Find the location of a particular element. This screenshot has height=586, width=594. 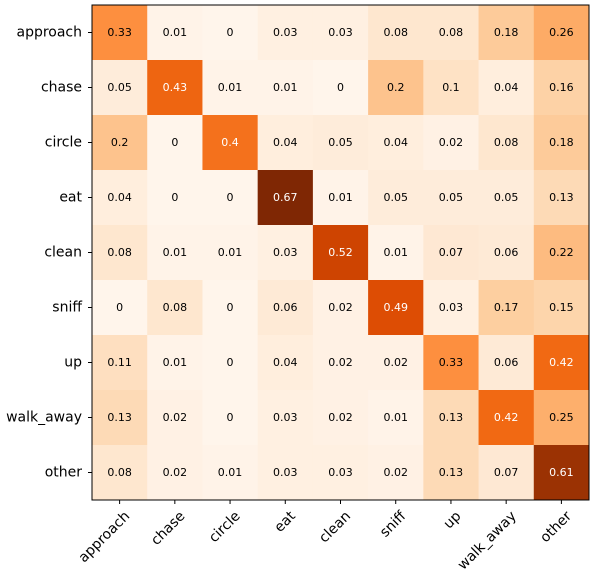

cell-value-label: 0.11 is located at coordinates (119, 362).